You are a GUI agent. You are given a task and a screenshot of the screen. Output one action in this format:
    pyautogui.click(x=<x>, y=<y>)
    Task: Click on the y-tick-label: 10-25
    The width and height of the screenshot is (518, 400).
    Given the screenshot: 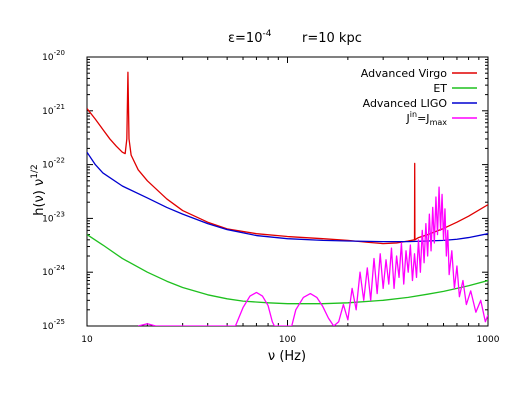 What is the action you would take?
    pyautogui.click(x=53, y=325)
    